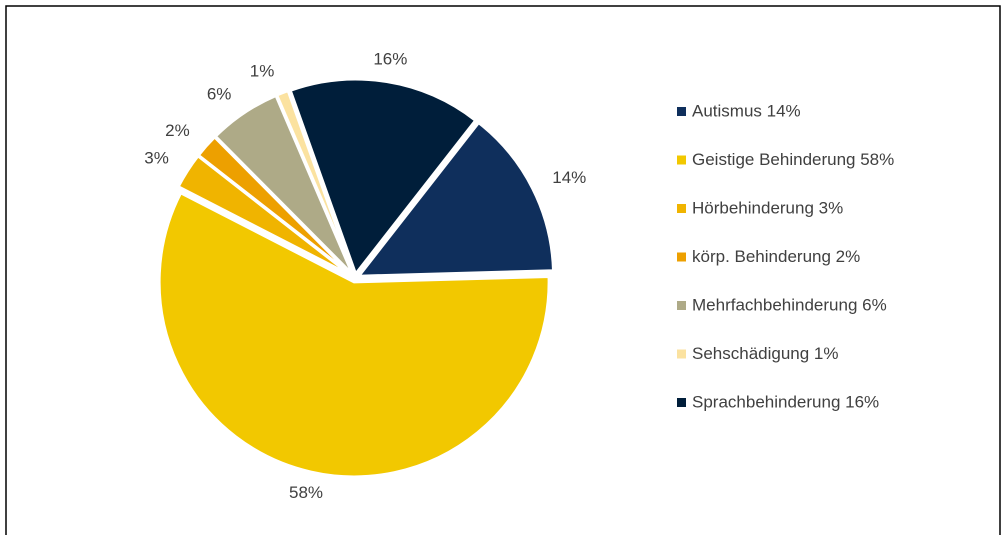 This screenshot has width=1006, height=535. I want to click on data-label: 58%, so click(306, 492).